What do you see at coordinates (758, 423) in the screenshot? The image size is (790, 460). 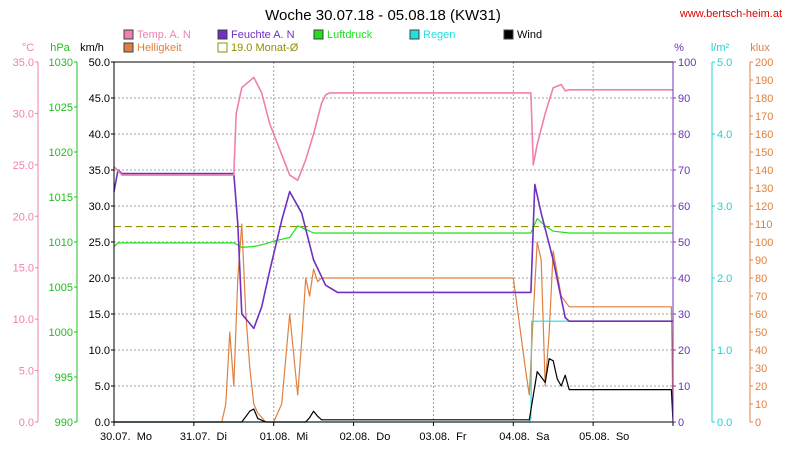 I see `lux-axis-tick-label: 0` at bounding box center [758, 423].